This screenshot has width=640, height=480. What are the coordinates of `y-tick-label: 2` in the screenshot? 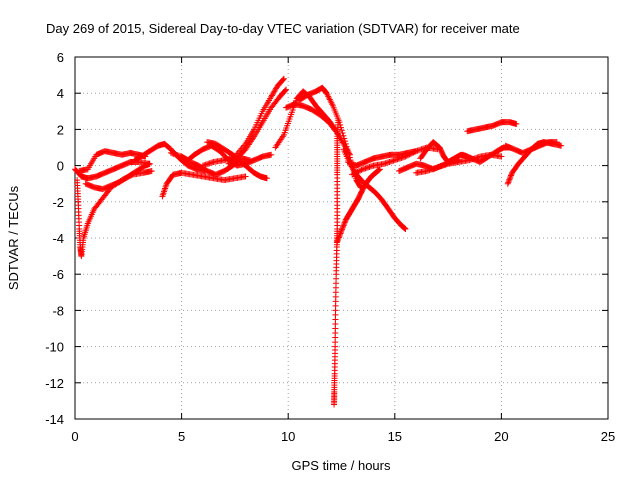 It's located at (60, 129).